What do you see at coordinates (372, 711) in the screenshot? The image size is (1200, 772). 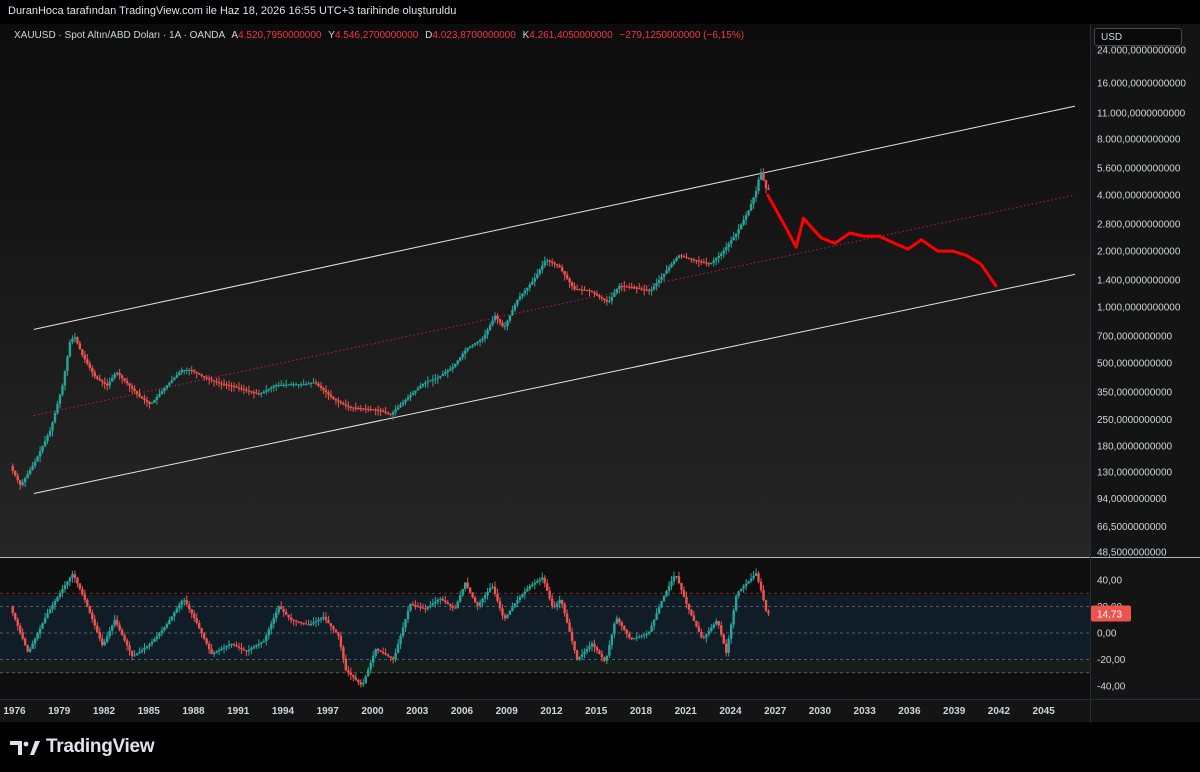 I see `time-tick-label: 2000` at bounding box center [372, 711].